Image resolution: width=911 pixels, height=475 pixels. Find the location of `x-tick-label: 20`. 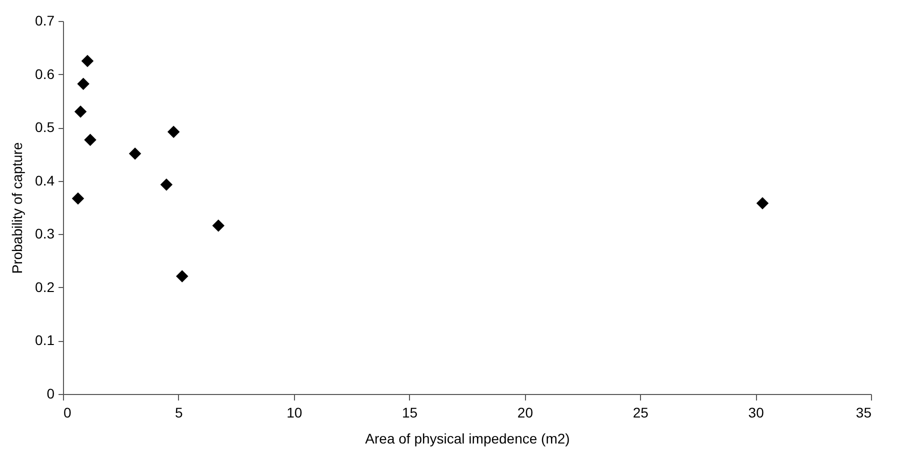

x-tick-label: 20 is located at coordinates (525, 412).